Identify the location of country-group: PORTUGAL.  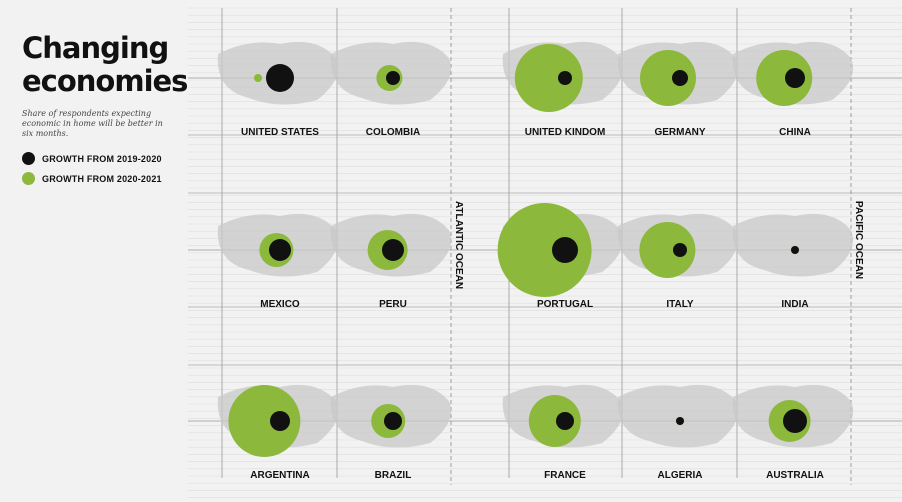
(560, 256).